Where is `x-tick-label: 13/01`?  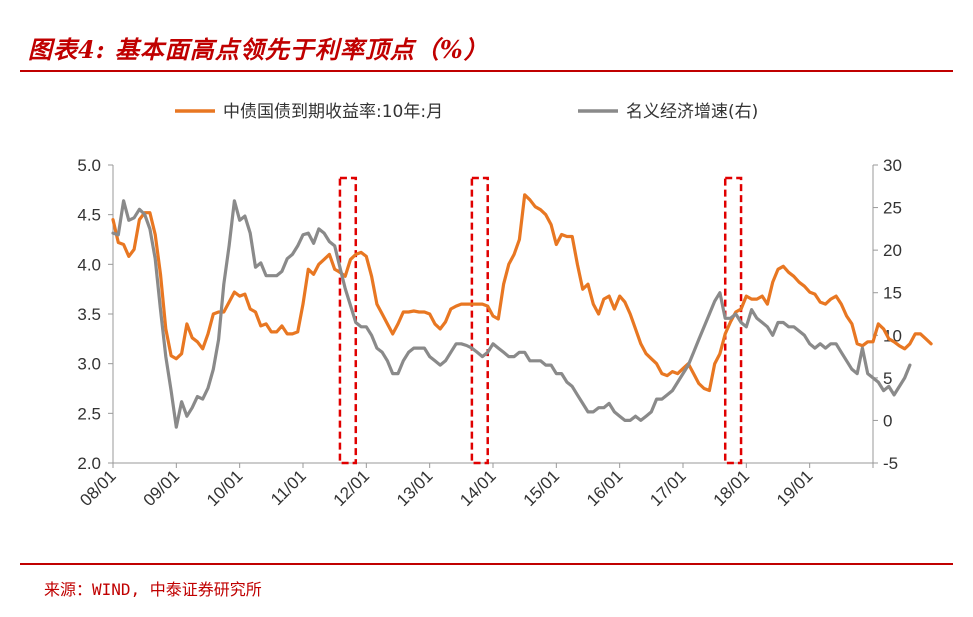
x-tick-label: 13/01 is located at coordinates (415, 488).